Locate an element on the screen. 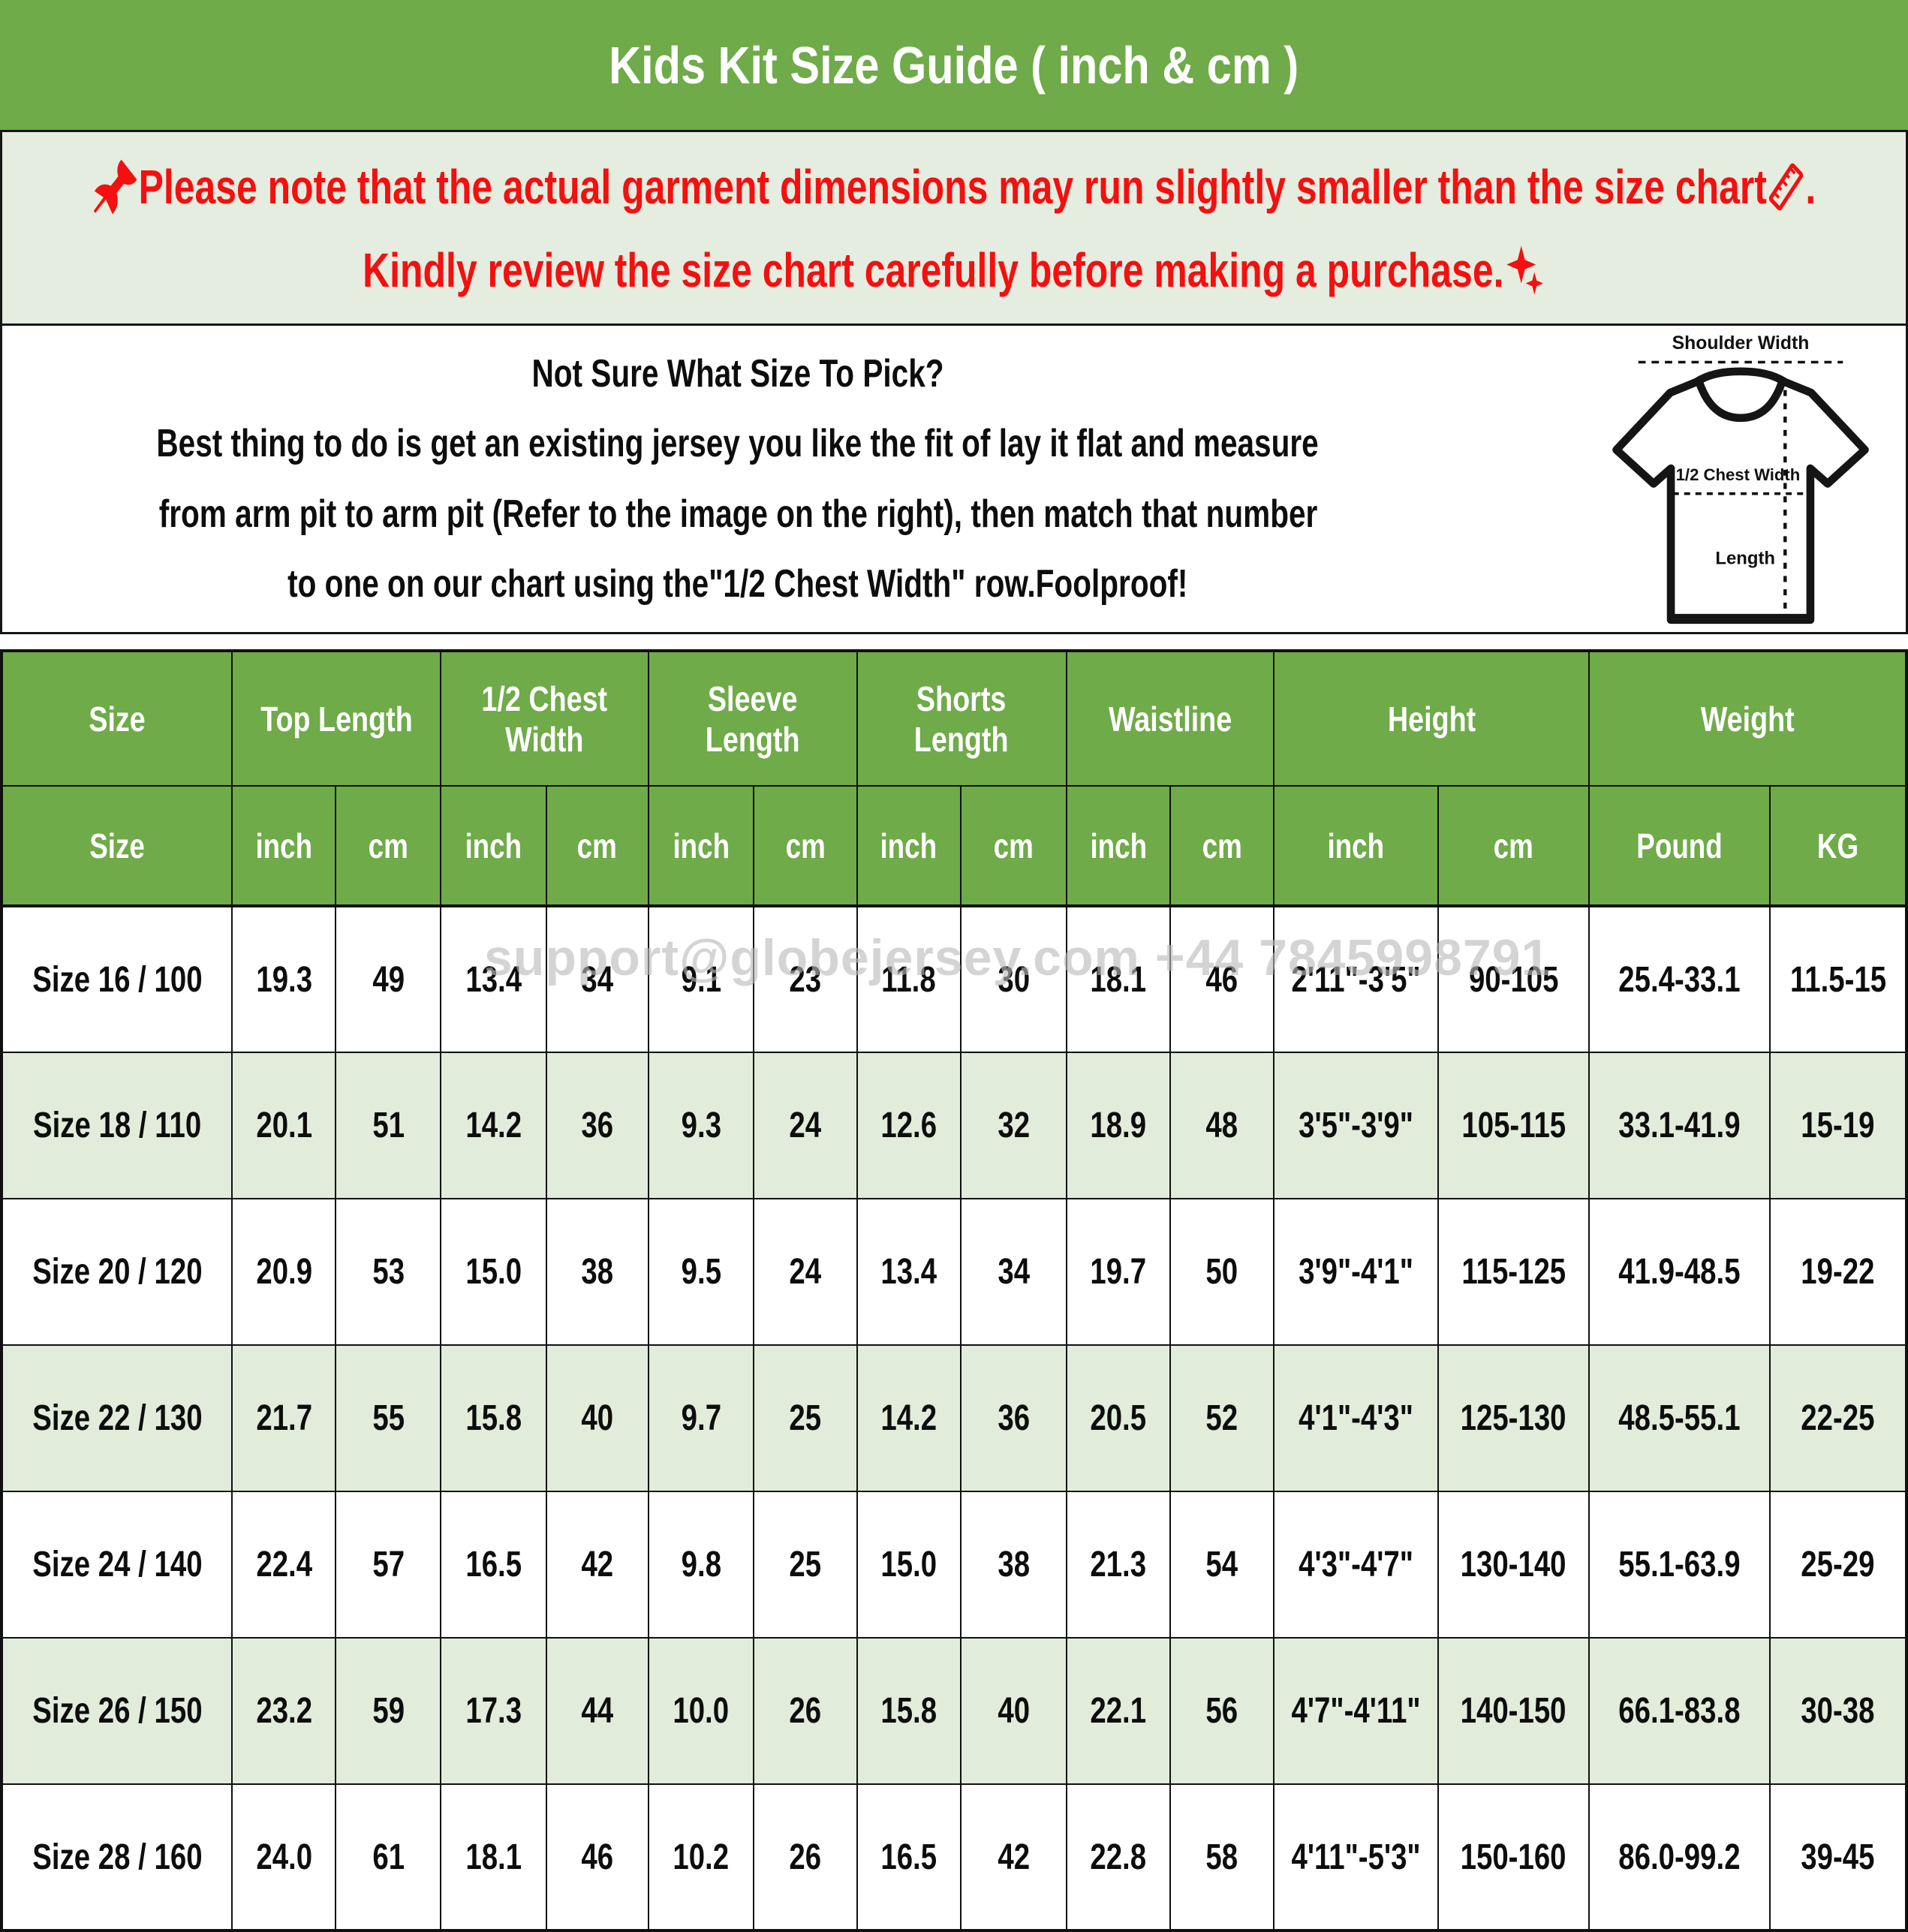 The image size is (1908, 1932). value-cell: 125-130 is located at coordinates (1514, 1418).